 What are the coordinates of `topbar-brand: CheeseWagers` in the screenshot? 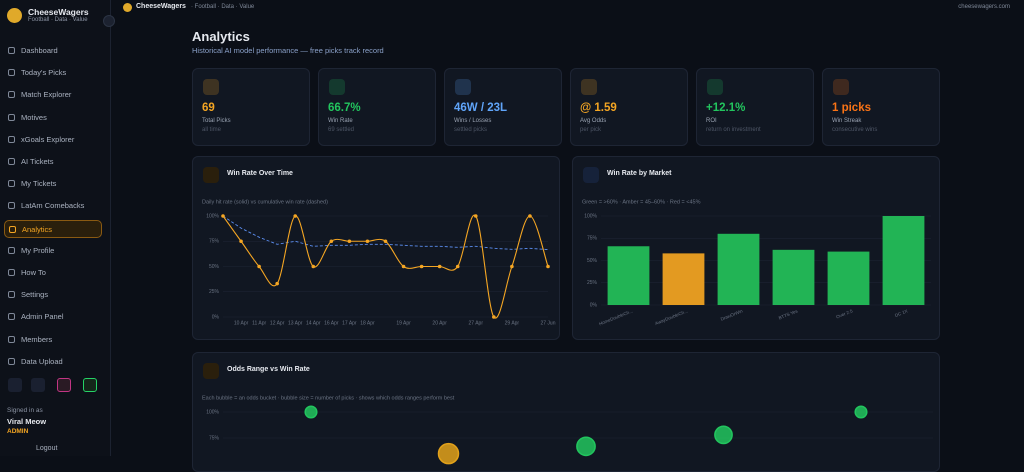 It's located at (161, 6).